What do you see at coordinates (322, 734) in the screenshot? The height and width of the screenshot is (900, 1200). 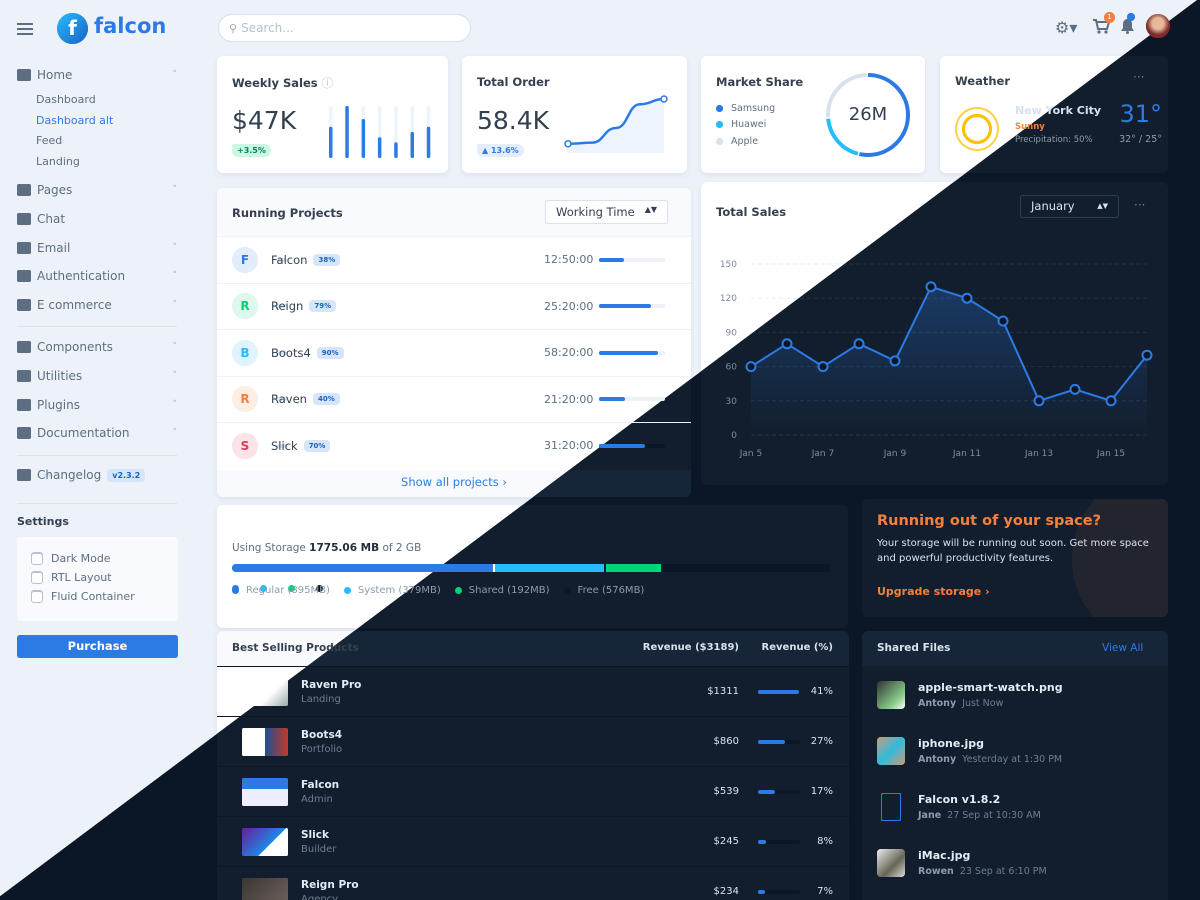 I see `product-name: Boots4` at bounding box center [322, 734].